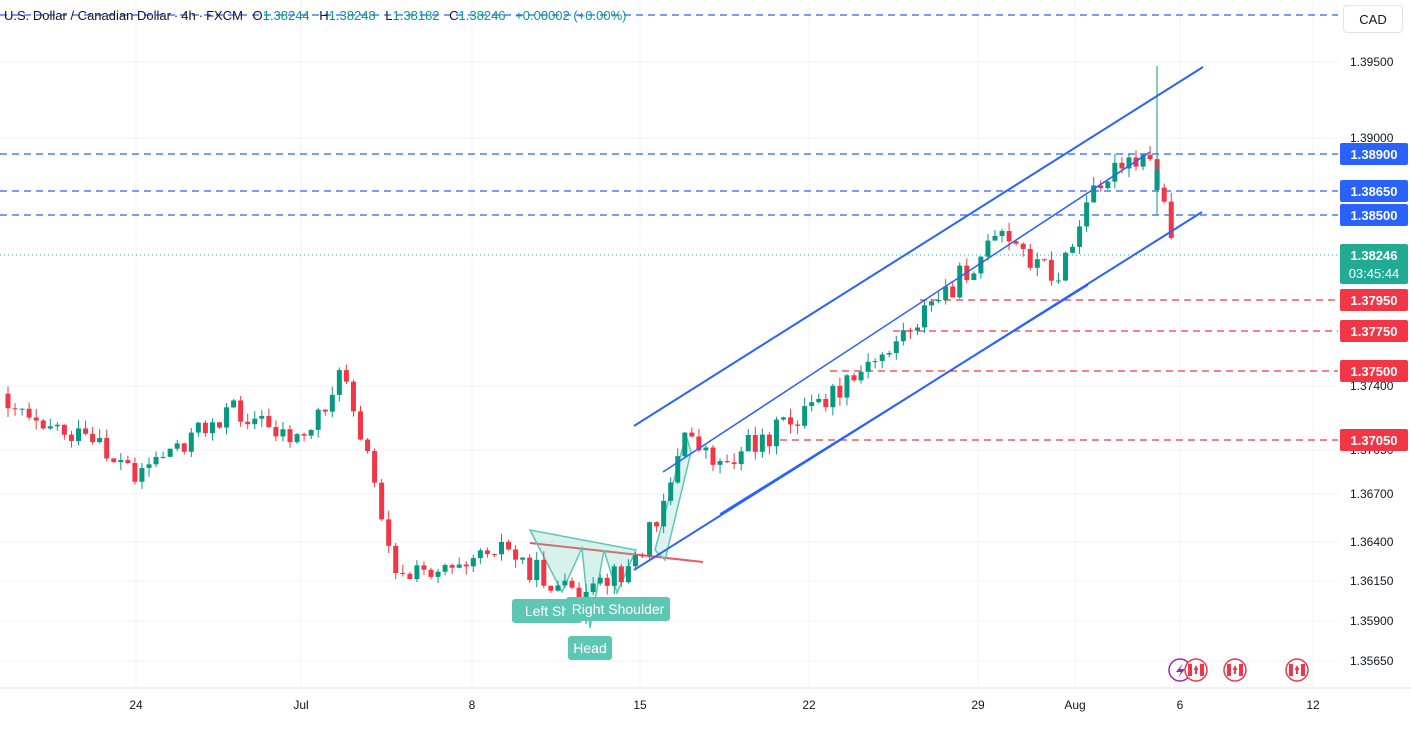 The height and width of the screenshot is (729, 1411). What do you see at coordinates (618, 609) in the screenshot?
I see `right-shoulder-label: Right Shoulder` at bounding box center [618, 609].